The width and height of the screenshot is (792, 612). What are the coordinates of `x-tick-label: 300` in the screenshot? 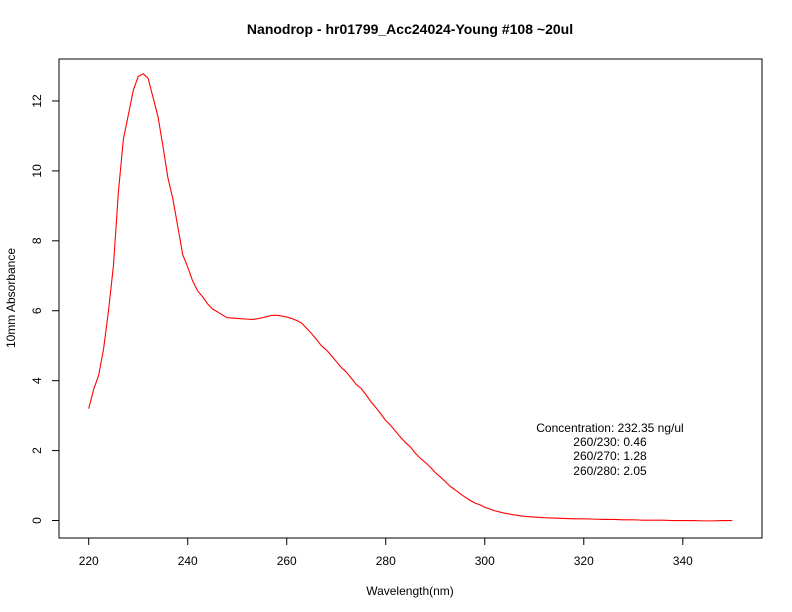 It's located at (485, 561).